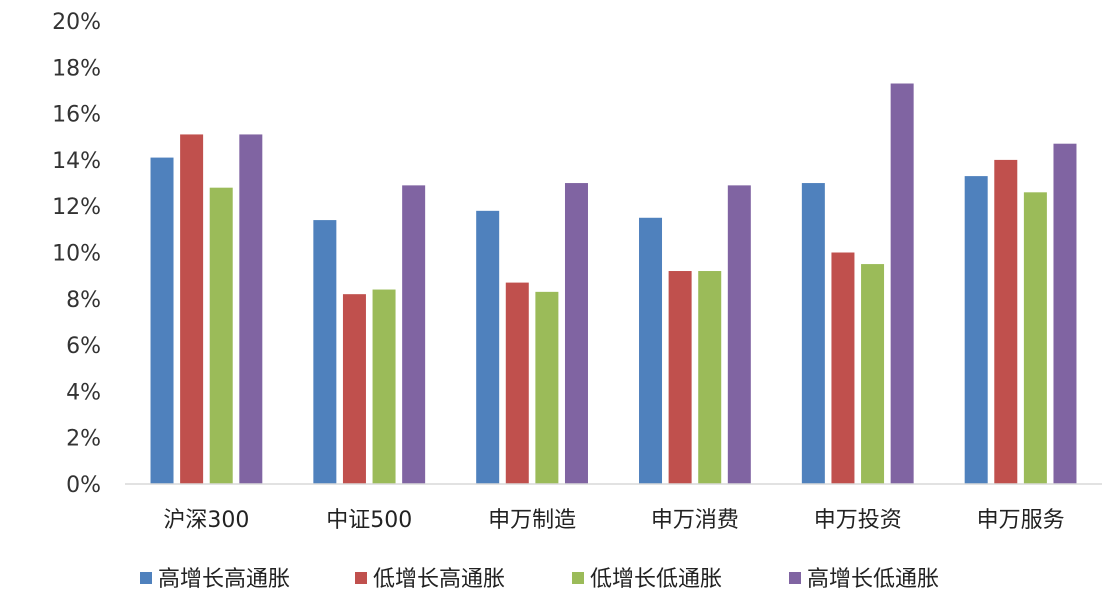 The image size is (1113, 607). What do you see at coordinates (206, 520) in the screenshot?
I see `x-tick-label: 沪深300` at bounding box center [206, 520].